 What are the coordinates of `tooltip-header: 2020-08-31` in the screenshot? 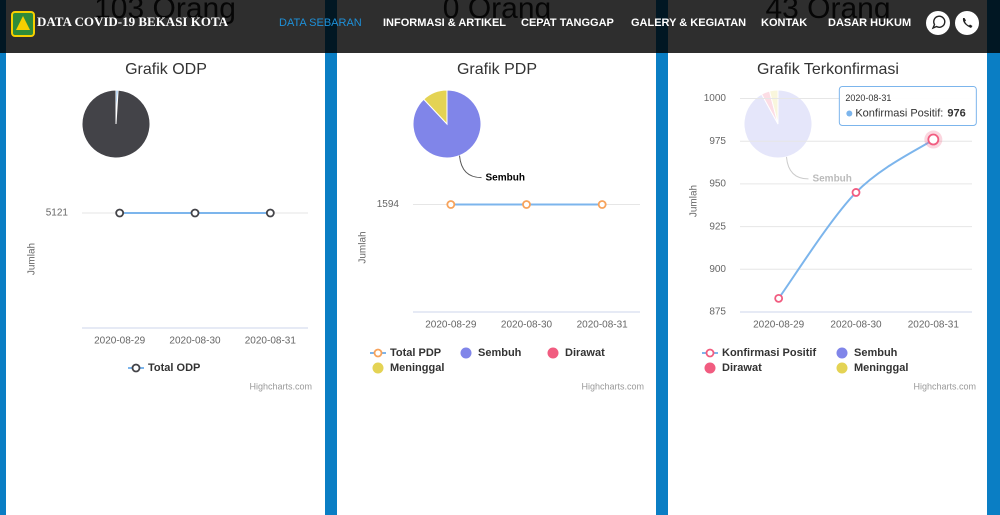 It's located at (868, 98).